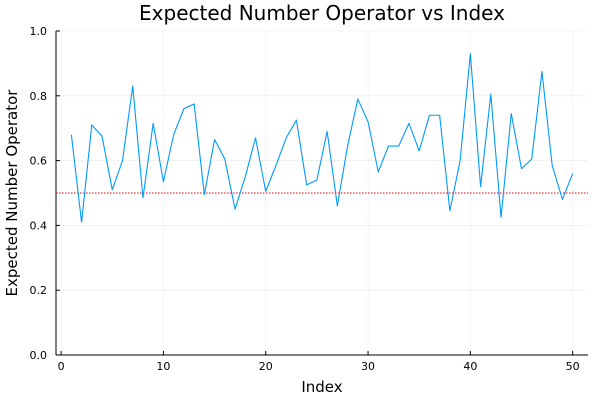 Image resolution: width=600 pixels, height=400 pixels. I want to click on y-tick-label: 0.8, so click(39, 96).